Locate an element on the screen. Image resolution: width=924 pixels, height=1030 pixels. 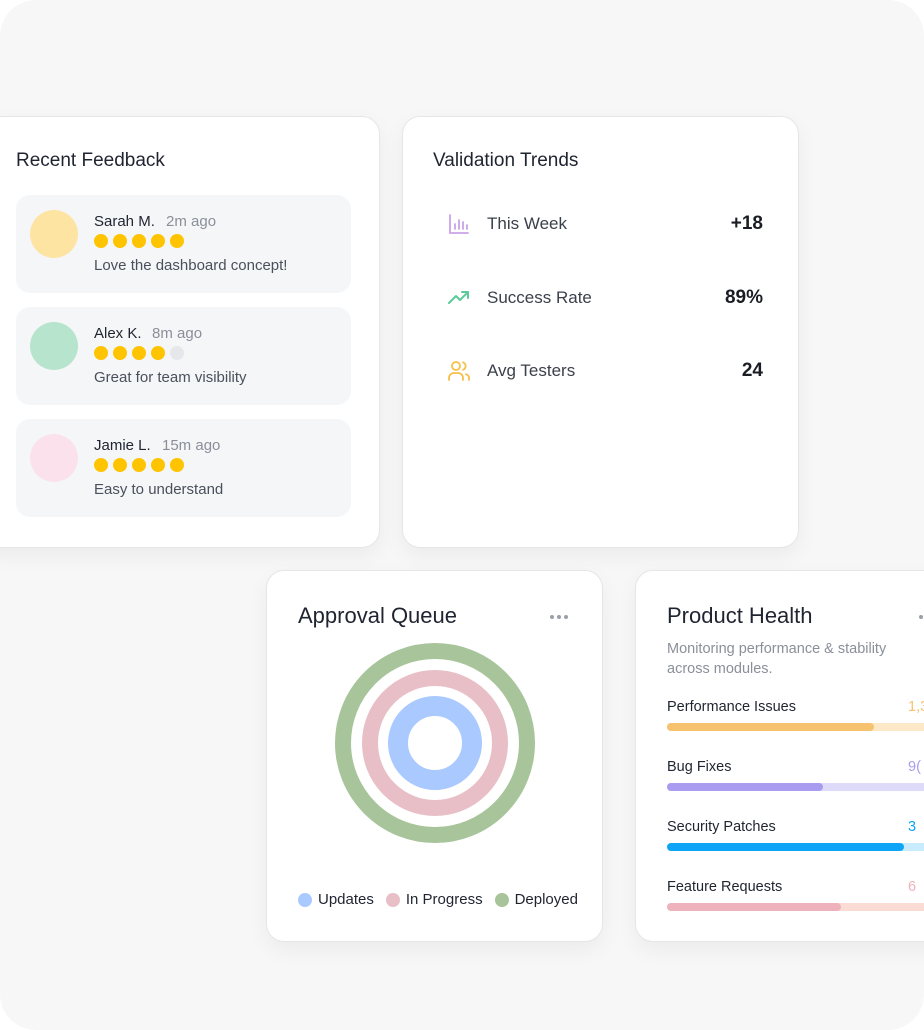
metric-label: Feature Requests is located at coordinates (725, 887).